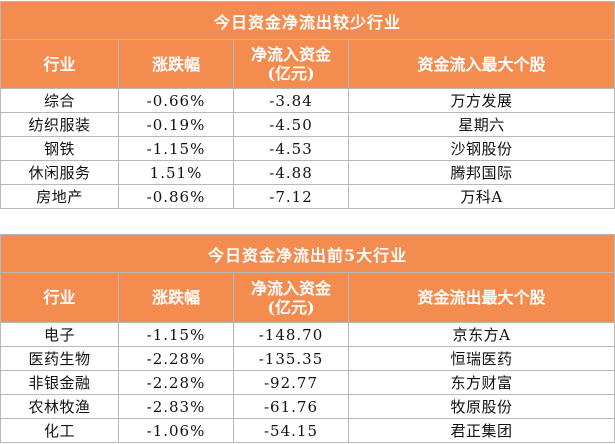 The image size is (615, 444). What do you see at coordinates (176, 172) in the screenshot?
I see `change-cell: 1.51%` at bounding box center [176, 172].